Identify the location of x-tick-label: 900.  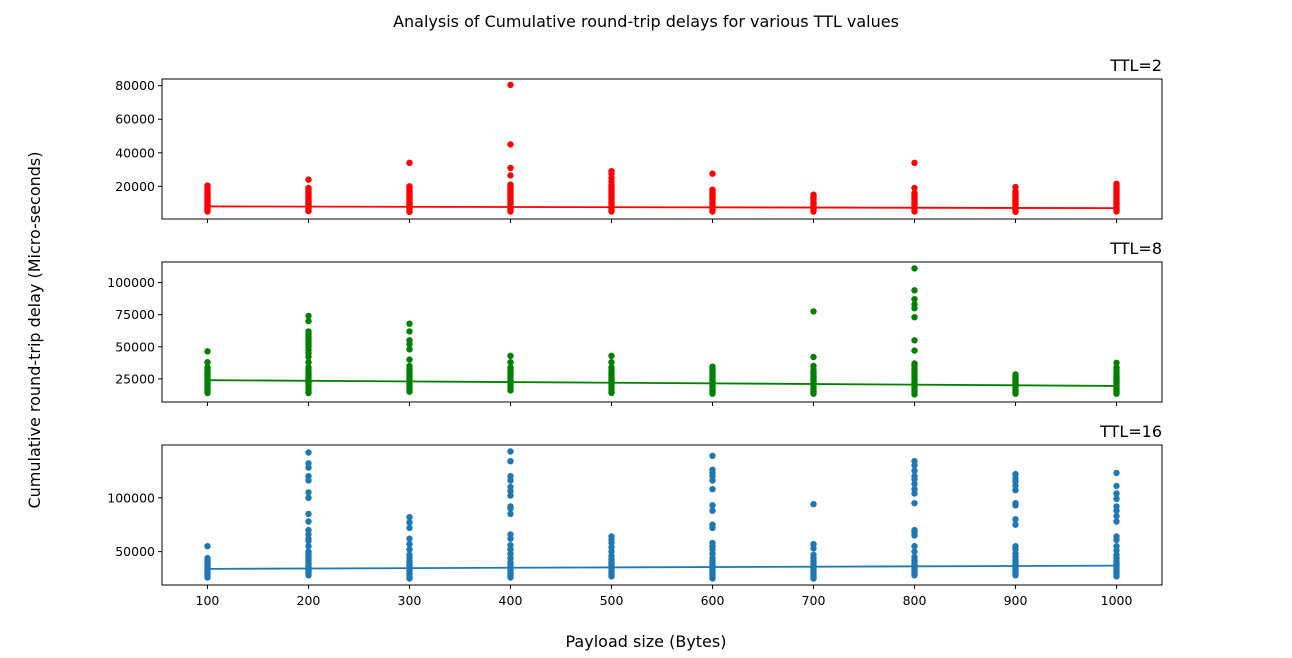
(1016, 600).